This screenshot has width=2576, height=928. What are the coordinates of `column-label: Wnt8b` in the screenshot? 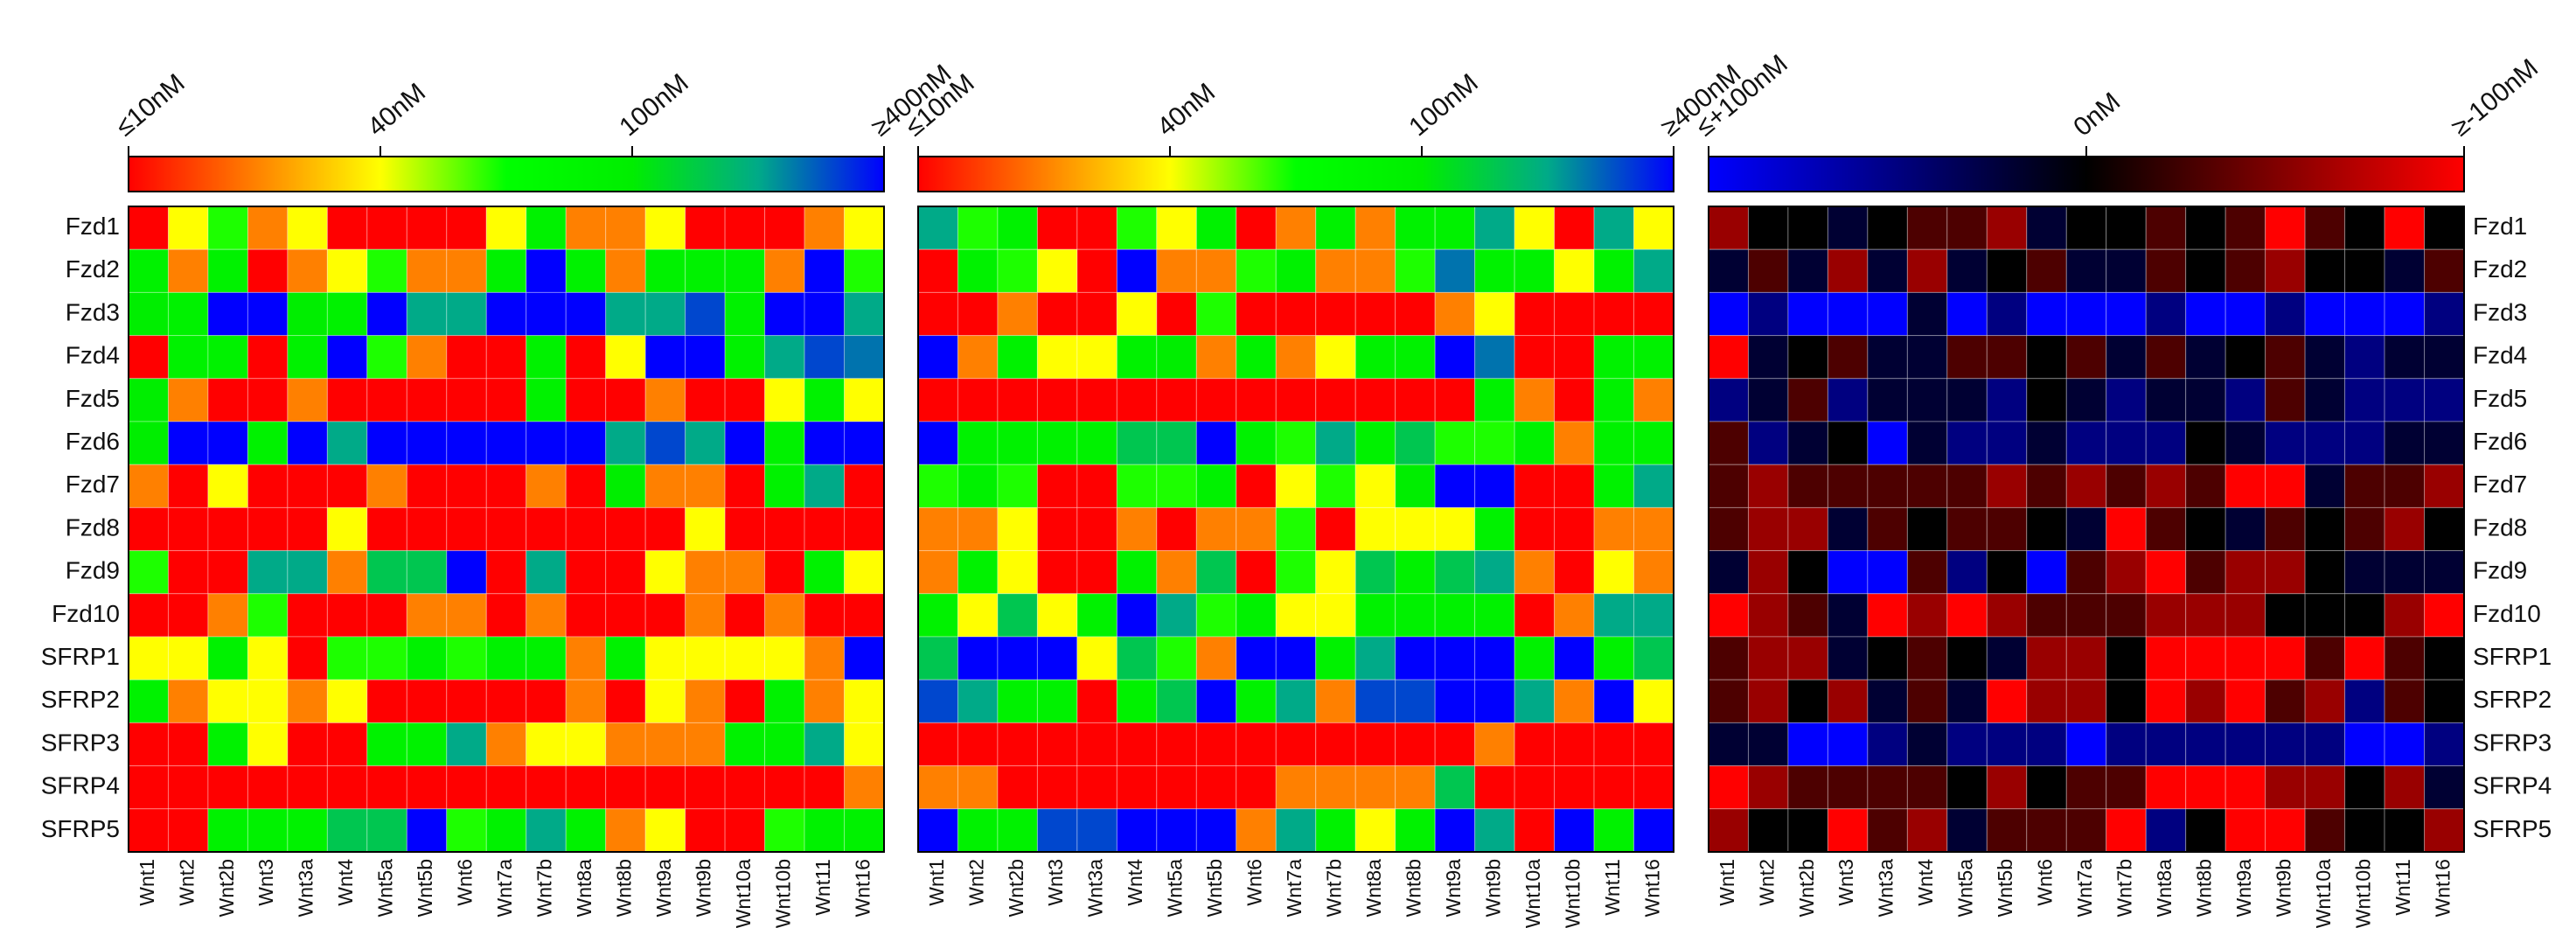 It's located at (623, 888).